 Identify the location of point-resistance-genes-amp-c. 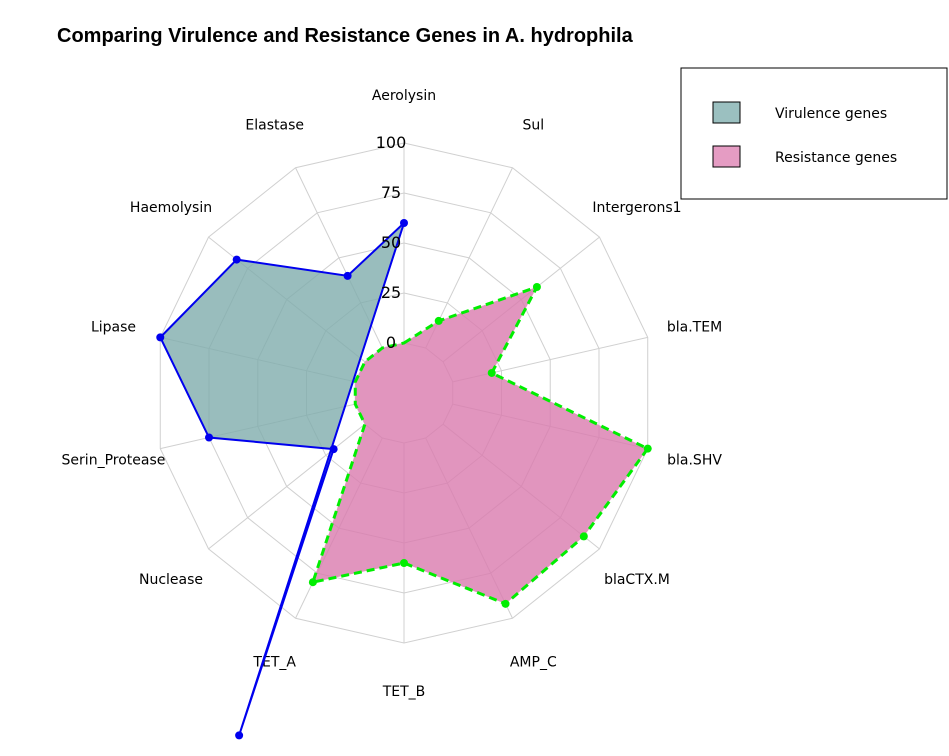
(505, 603).